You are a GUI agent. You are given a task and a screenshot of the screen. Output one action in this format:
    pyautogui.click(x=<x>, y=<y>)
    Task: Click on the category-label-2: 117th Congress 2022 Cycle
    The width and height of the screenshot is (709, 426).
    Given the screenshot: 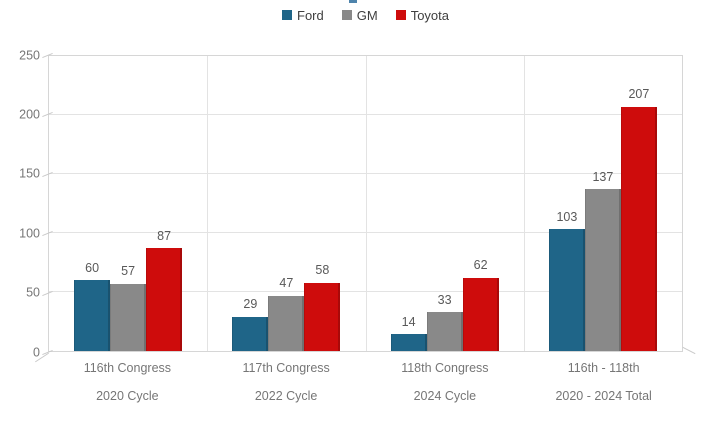 What is the action you would take?
    pyautogui.click(x=286, y=382)
    